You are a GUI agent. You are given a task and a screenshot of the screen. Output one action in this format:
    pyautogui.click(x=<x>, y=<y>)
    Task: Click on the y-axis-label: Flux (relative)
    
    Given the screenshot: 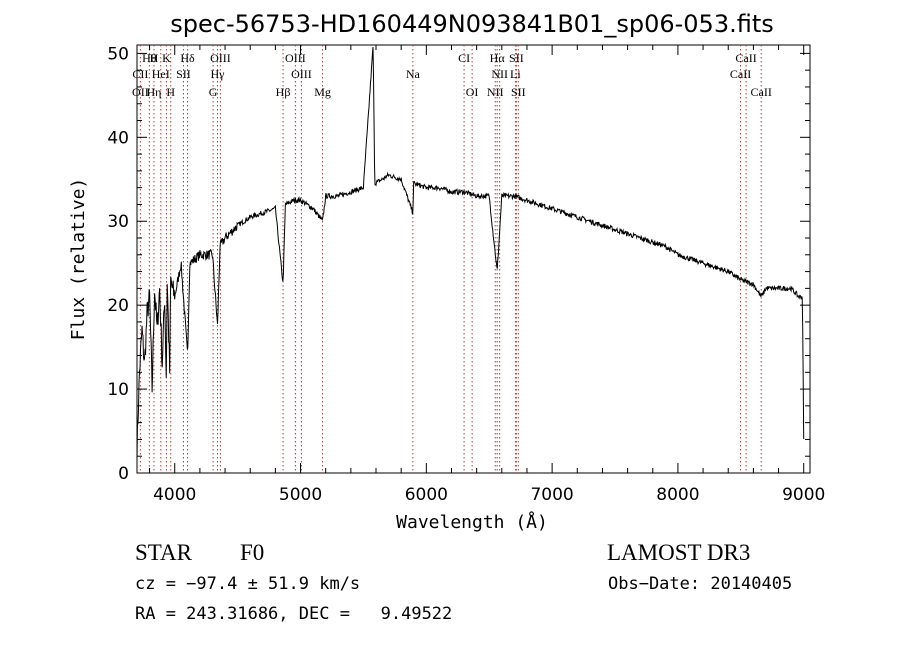 What is the action you would take?
    pyautogui.click(x=78, y=259)
    